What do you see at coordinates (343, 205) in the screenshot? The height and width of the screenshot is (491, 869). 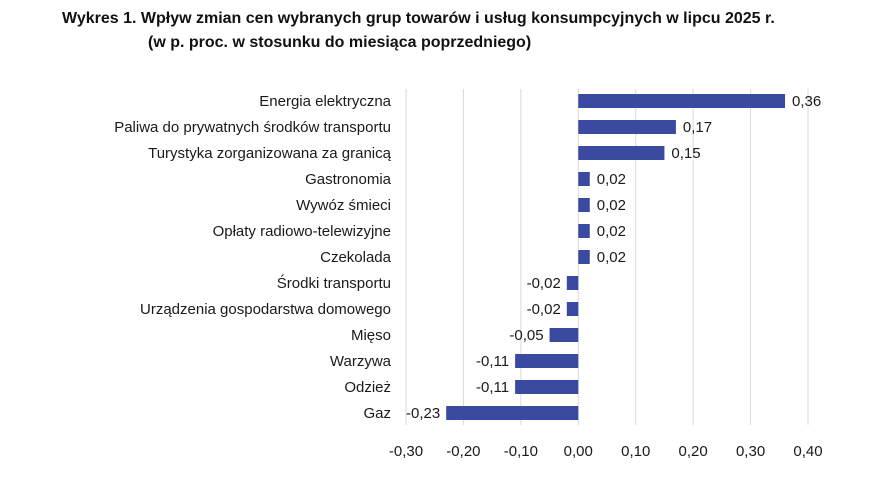 I see `category-label: Wywóz śmieci` at bounding box center [343, 205].